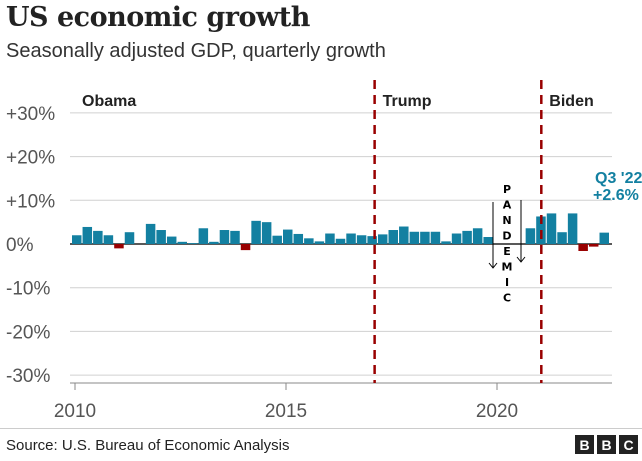 This screenshot has width=642, height=461. Describe the element at coordinates (507, 267) in the screenshot. I see `pandemic-letter: M` at that location.